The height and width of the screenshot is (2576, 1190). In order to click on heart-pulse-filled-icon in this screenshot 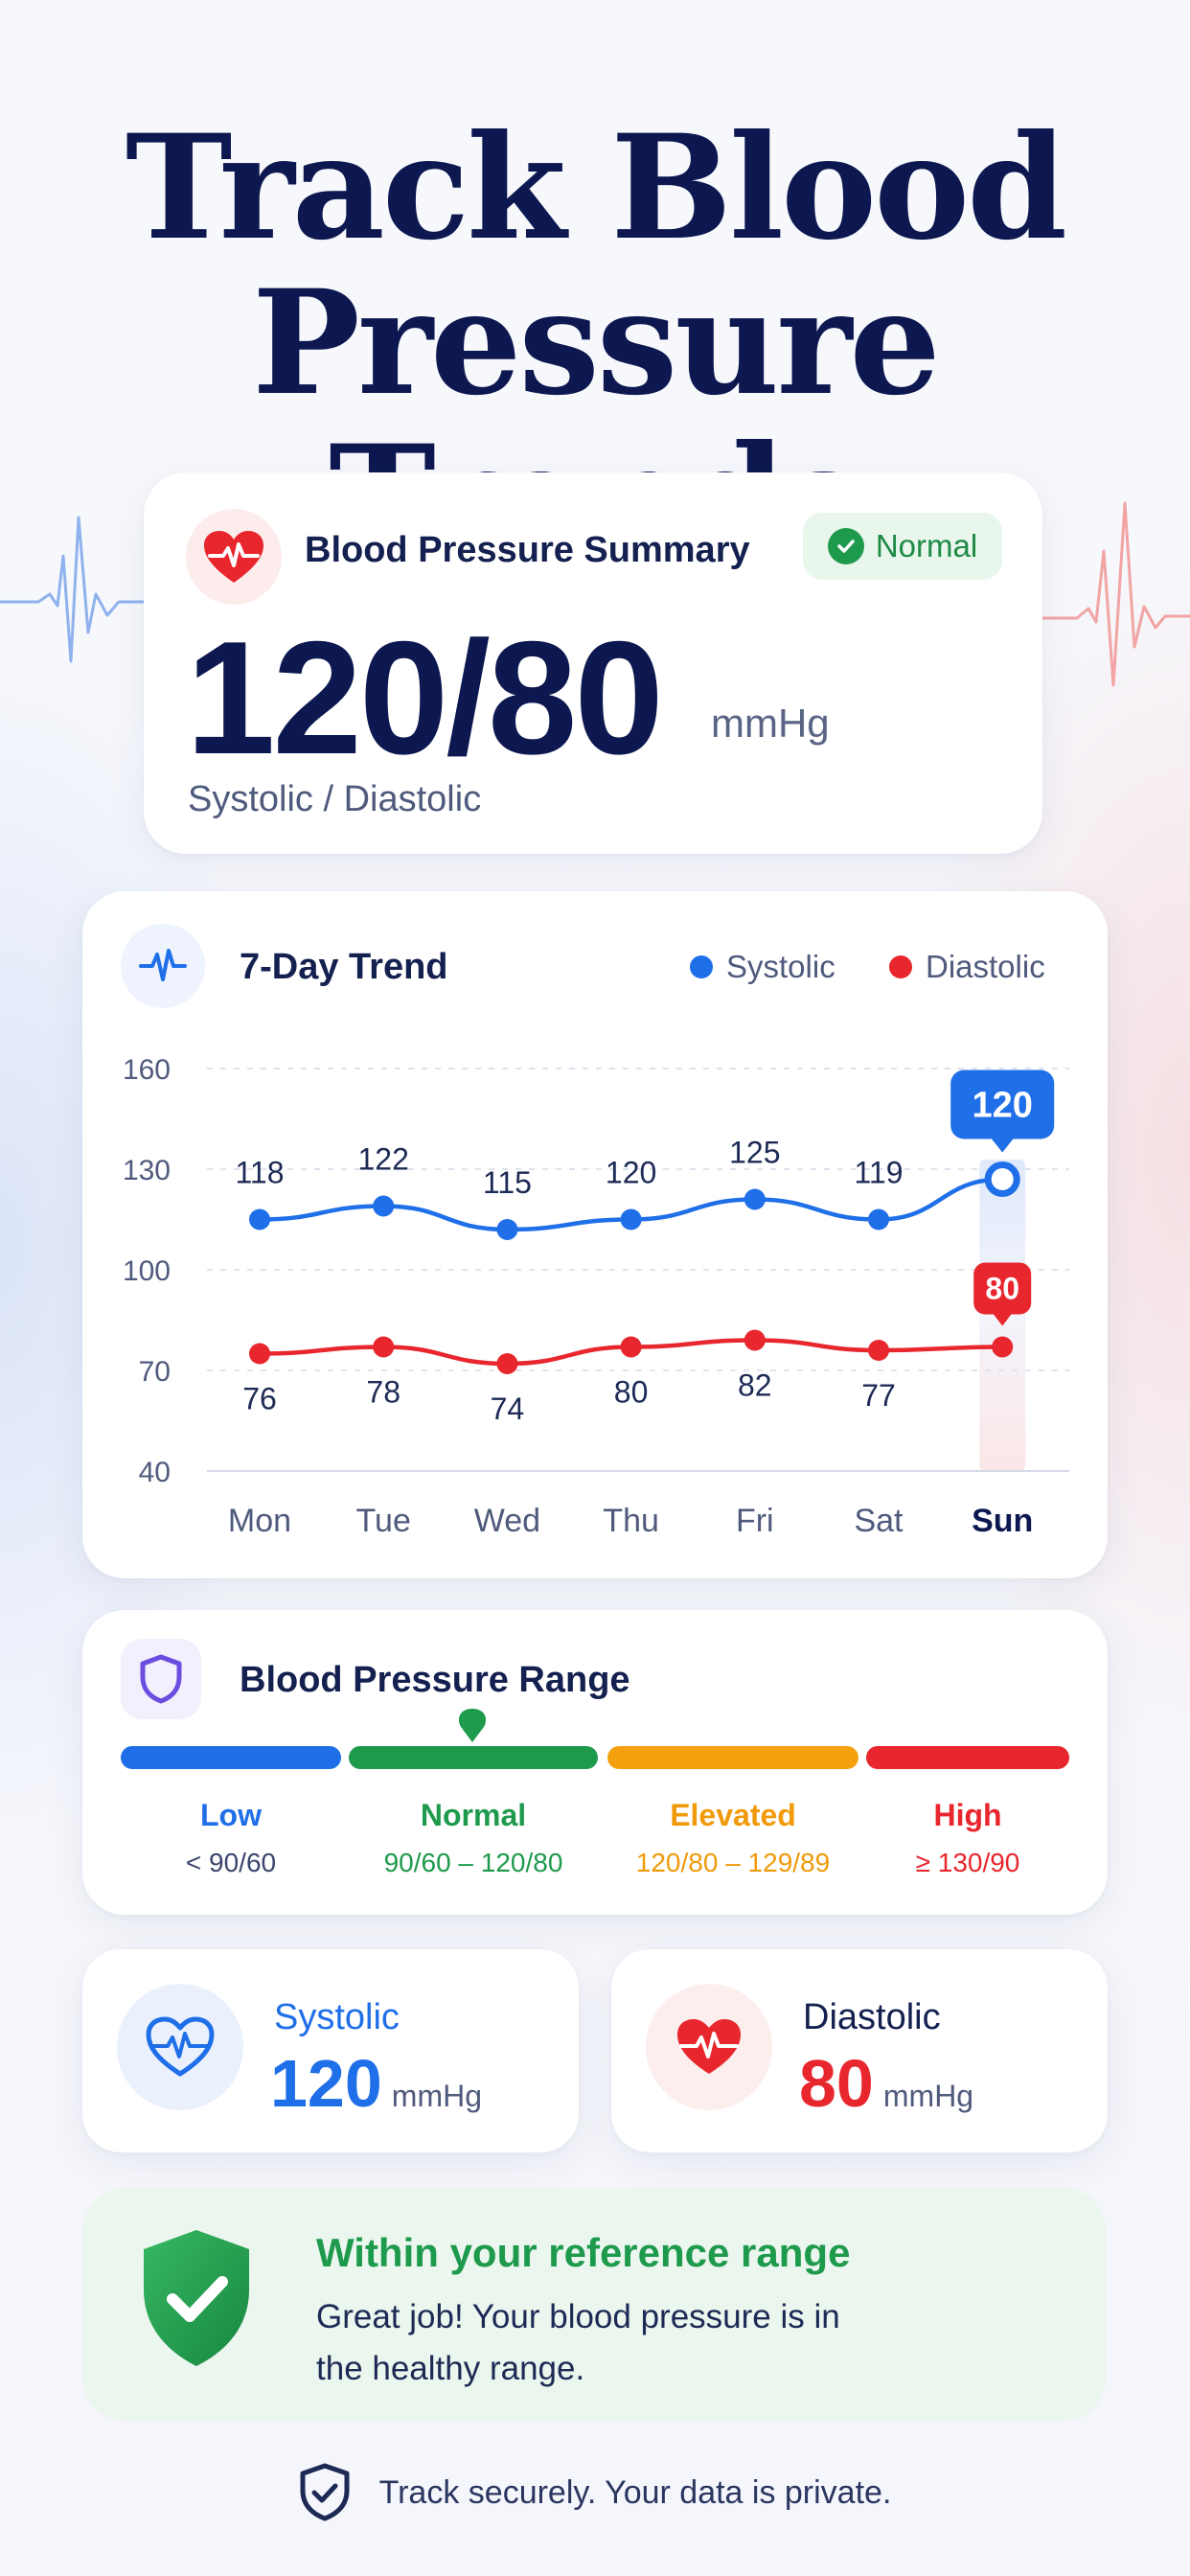, I will do `click(709, 2047)`.